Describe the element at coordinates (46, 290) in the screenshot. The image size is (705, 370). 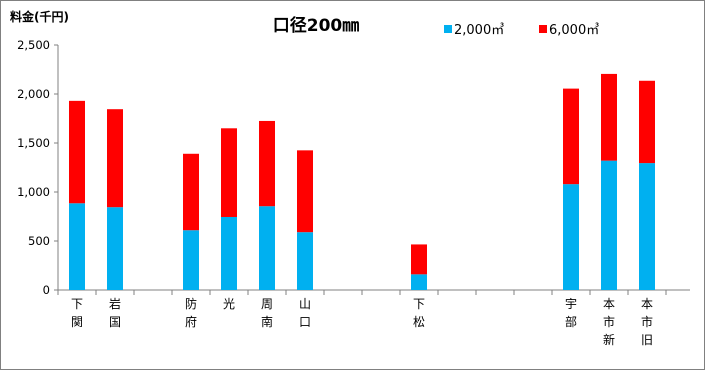
I see `y-tick-label: 0` at that location.